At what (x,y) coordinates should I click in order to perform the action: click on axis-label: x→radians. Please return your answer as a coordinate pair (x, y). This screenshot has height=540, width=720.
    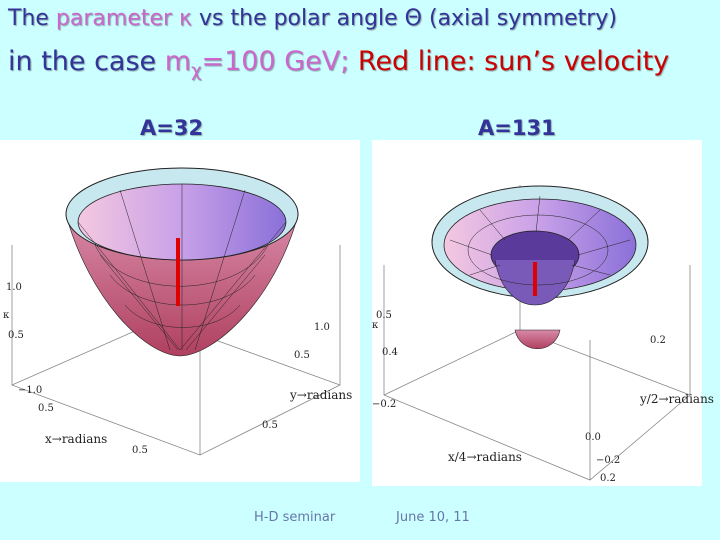
    Looking at the image, I should click on (76, 439).